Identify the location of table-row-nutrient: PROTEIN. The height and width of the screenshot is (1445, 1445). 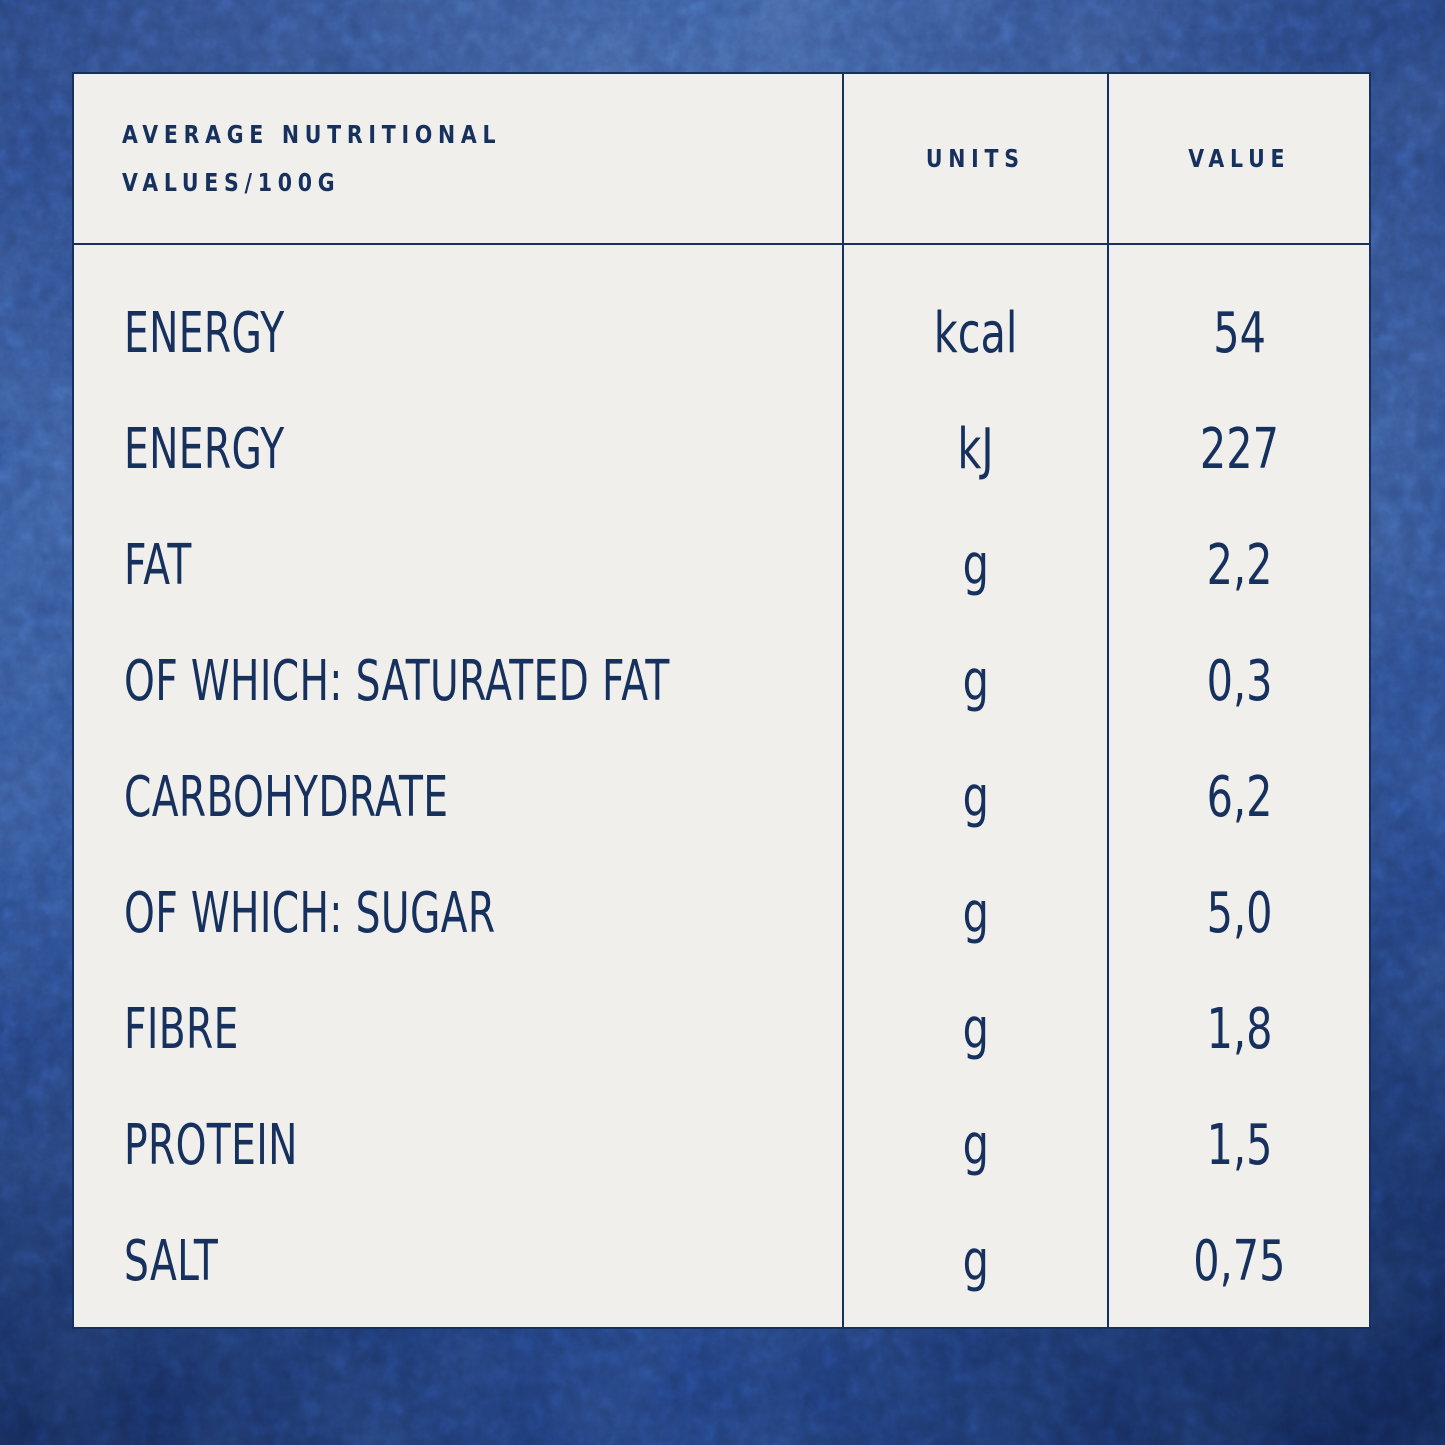
(458, 1145).